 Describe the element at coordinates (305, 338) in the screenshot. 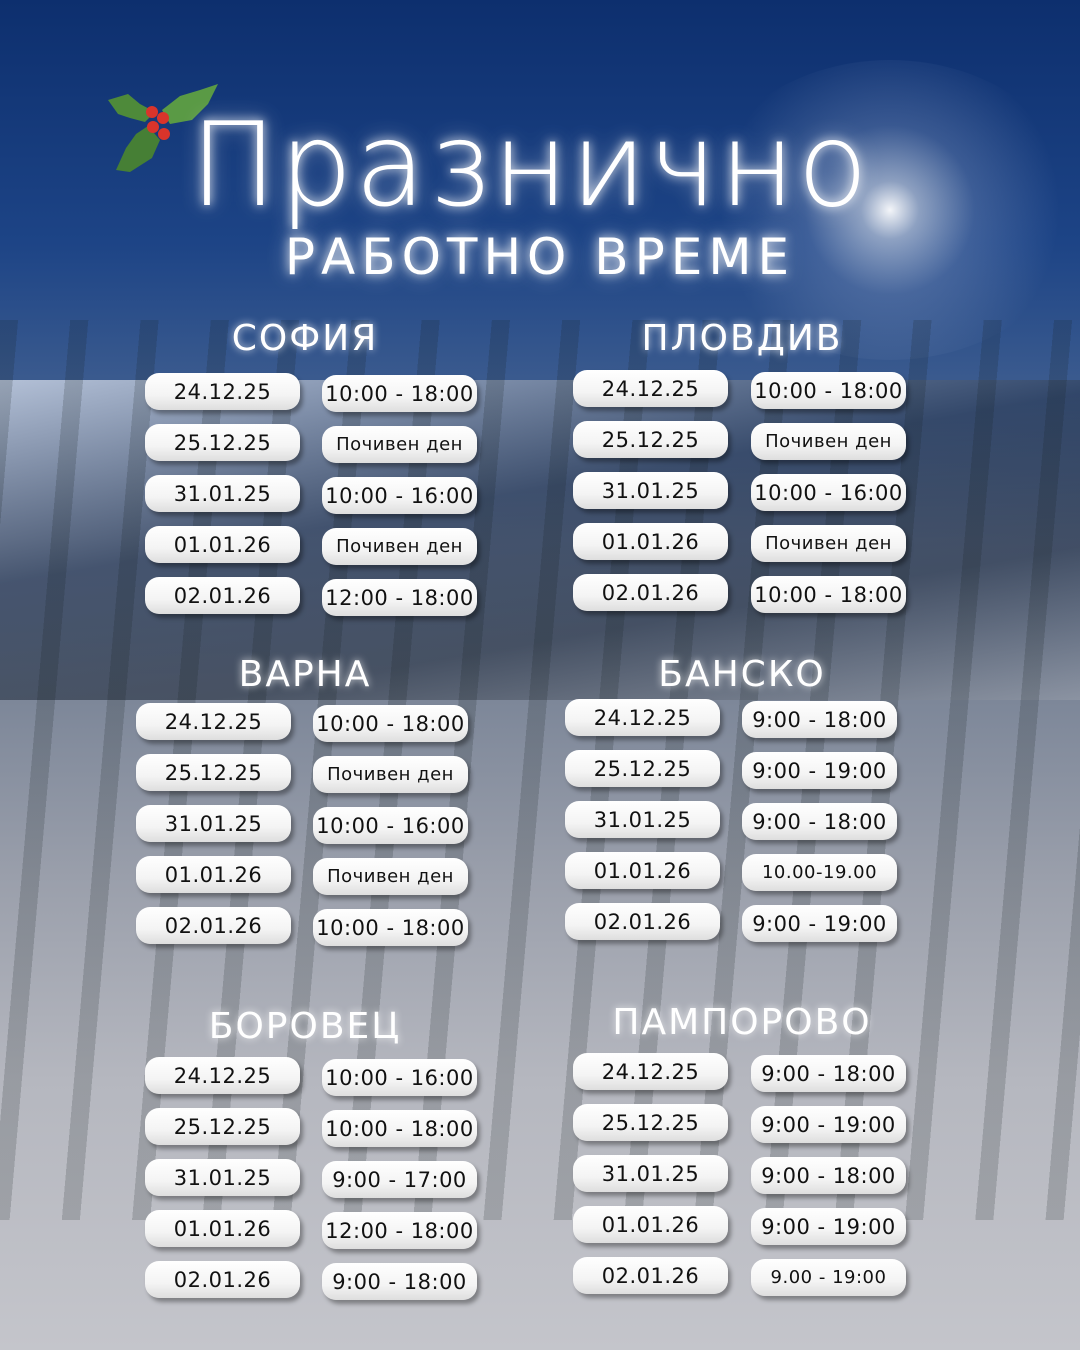

I see `city-name: СОФИЯ` at that location.